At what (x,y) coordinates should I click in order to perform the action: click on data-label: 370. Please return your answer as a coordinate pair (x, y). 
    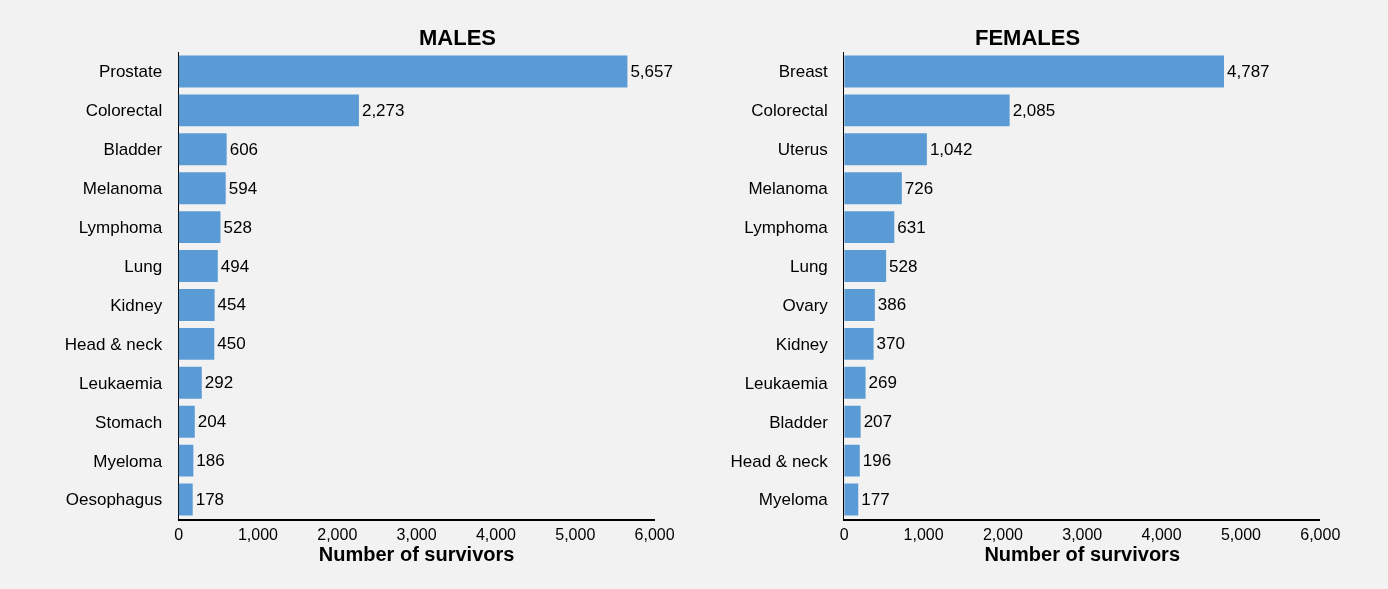
    Looking at the image, I should click on (890, 344).